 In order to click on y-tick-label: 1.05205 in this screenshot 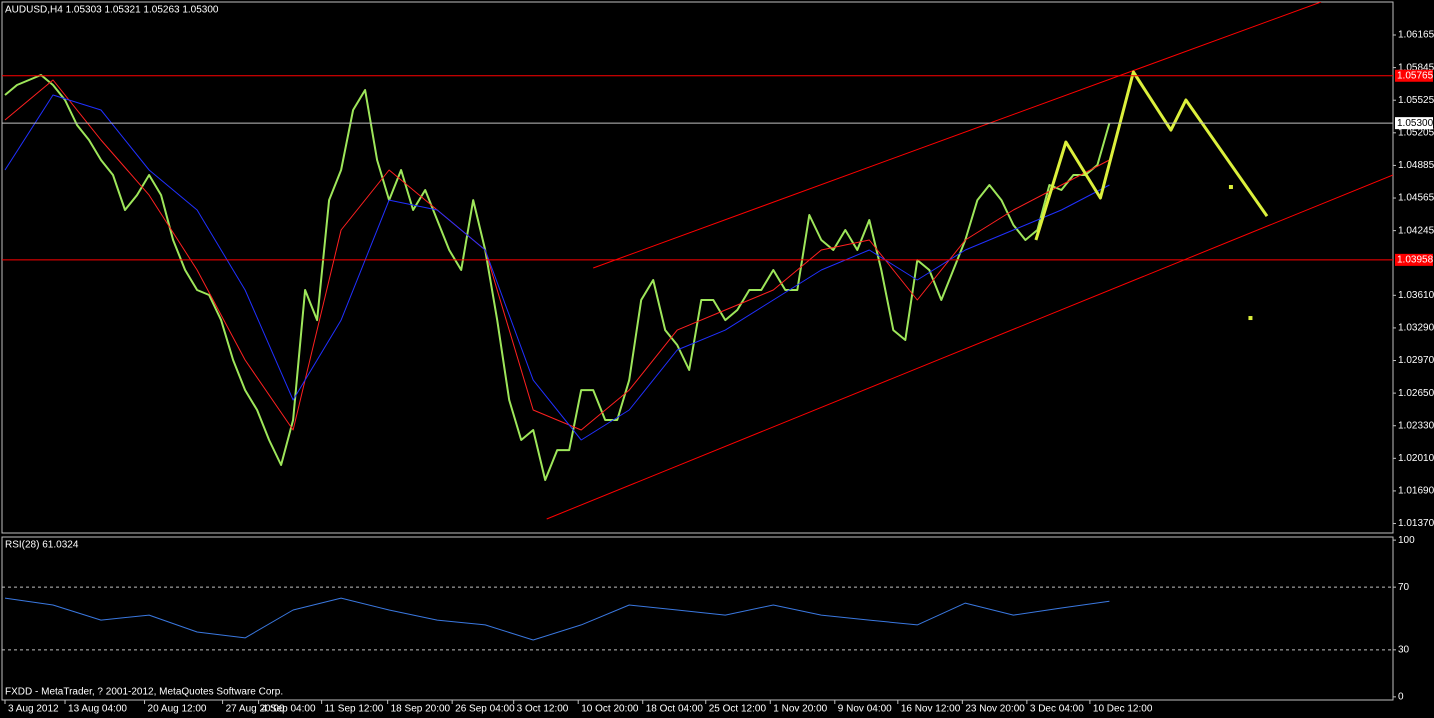, I will do `click(1416, 132)`.